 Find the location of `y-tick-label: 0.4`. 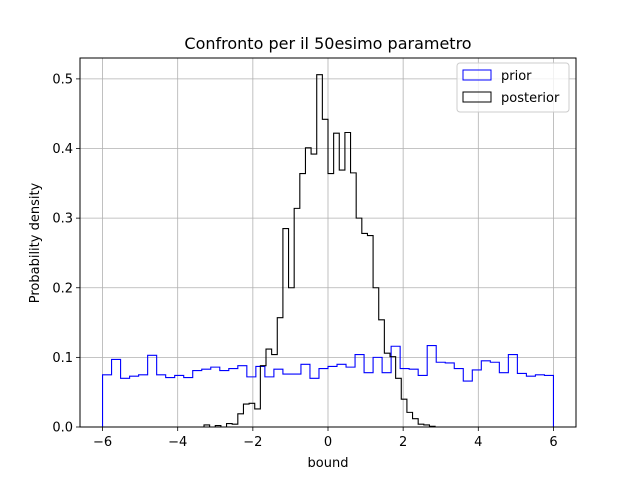

y-tick-label: 0.4 is located at coordinates (62, 149).